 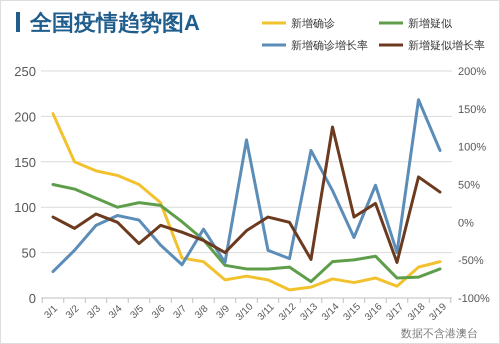 I want to click on x-tick-label: 3/8, so click(x=201, y=312).